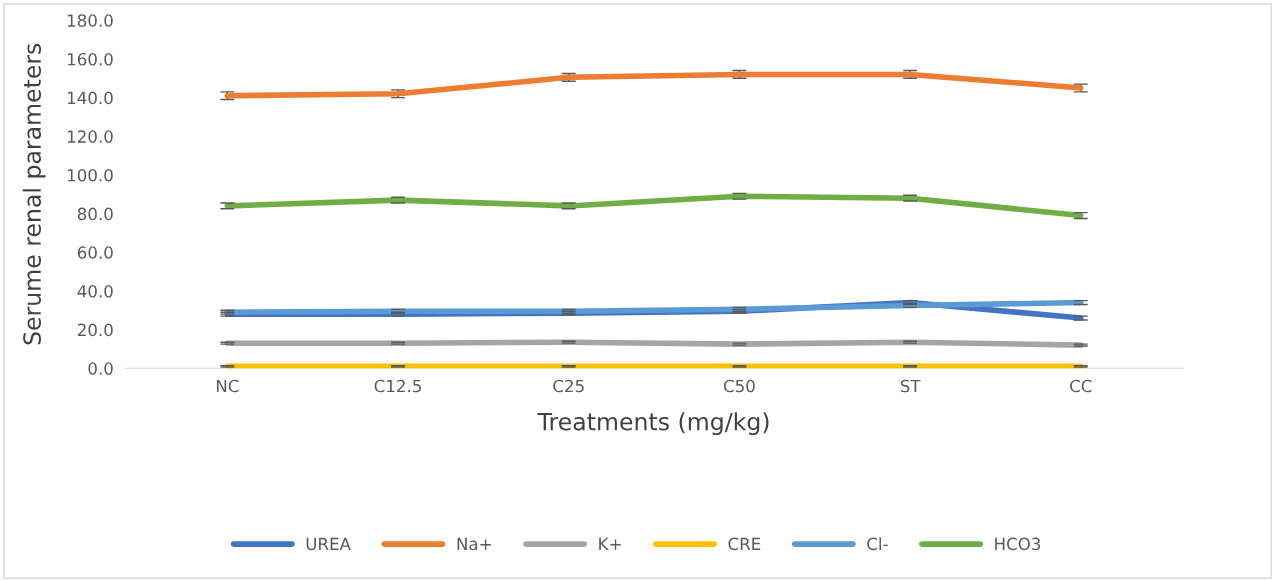 Image resolution: width=1275 pixels, height=580 pixels. I want to click on x-tick-label: C12.5, so click(397, 386).